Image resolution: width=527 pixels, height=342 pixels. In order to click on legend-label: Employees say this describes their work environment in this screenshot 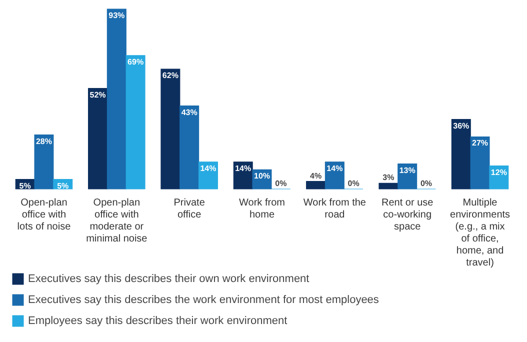, I will do `click(158, 321)`.